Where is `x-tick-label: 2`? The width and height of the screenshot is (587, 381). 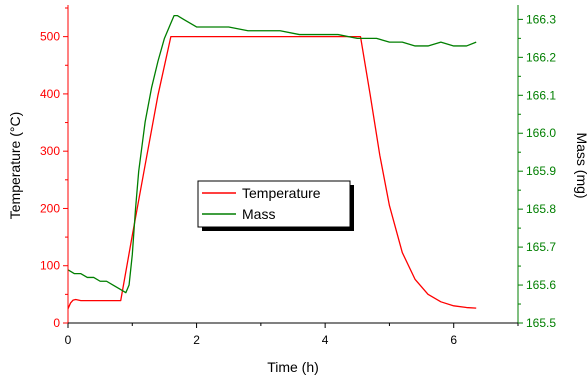 x-tick-label: 2 is located at coordinates (196, 340).